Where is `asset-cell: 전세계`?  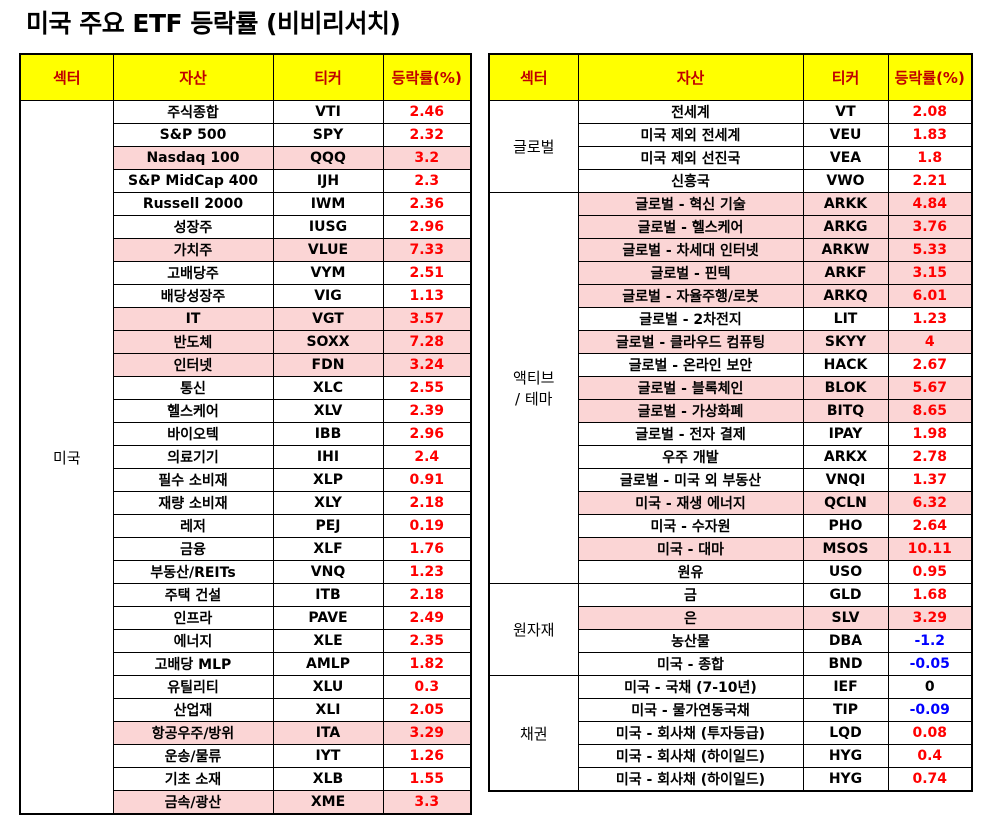 asset-cell: 전세계 is located at coordinates (690, 112).